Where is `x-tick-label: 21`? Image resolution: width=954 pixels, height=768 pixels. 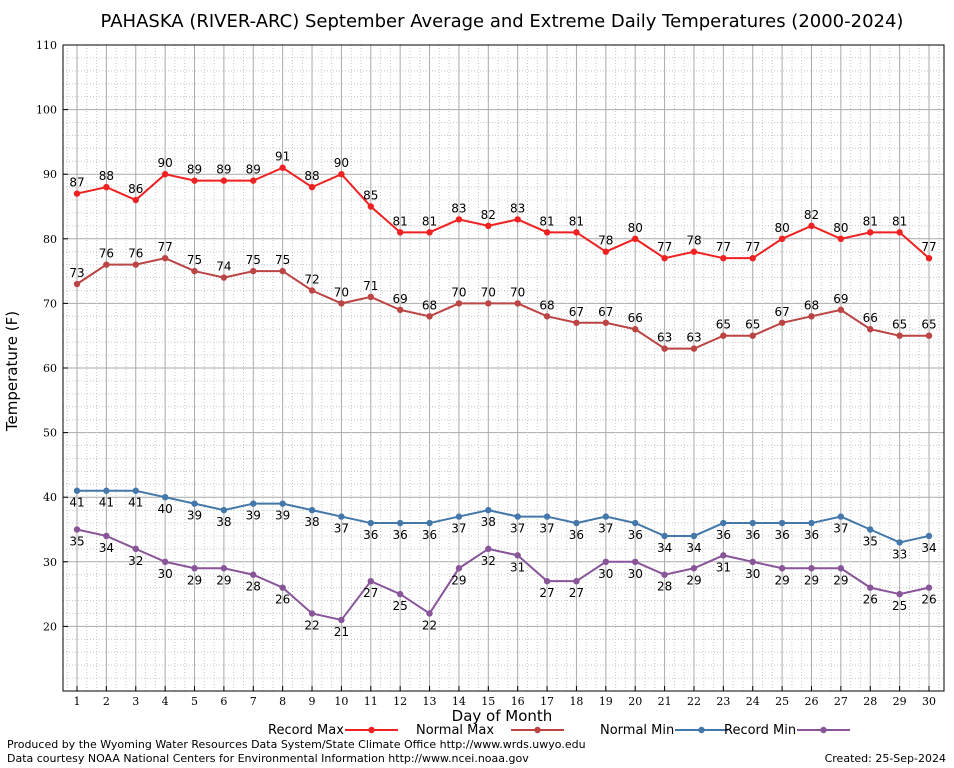 x-tick-label: 21 is located at coordinates (665, 701).